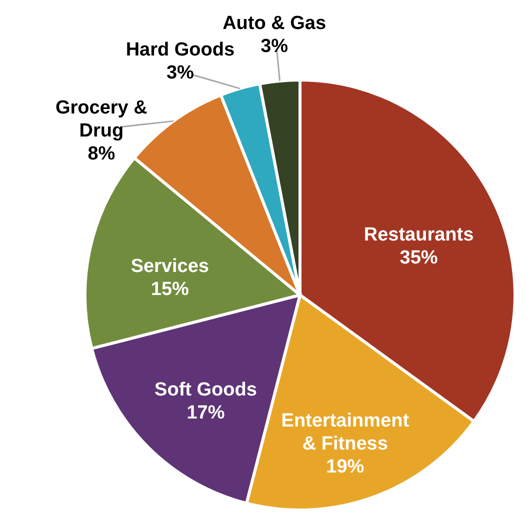 This screenshot has height=525, width=529. I want to click on slice-label: Services, so click(170, 266).